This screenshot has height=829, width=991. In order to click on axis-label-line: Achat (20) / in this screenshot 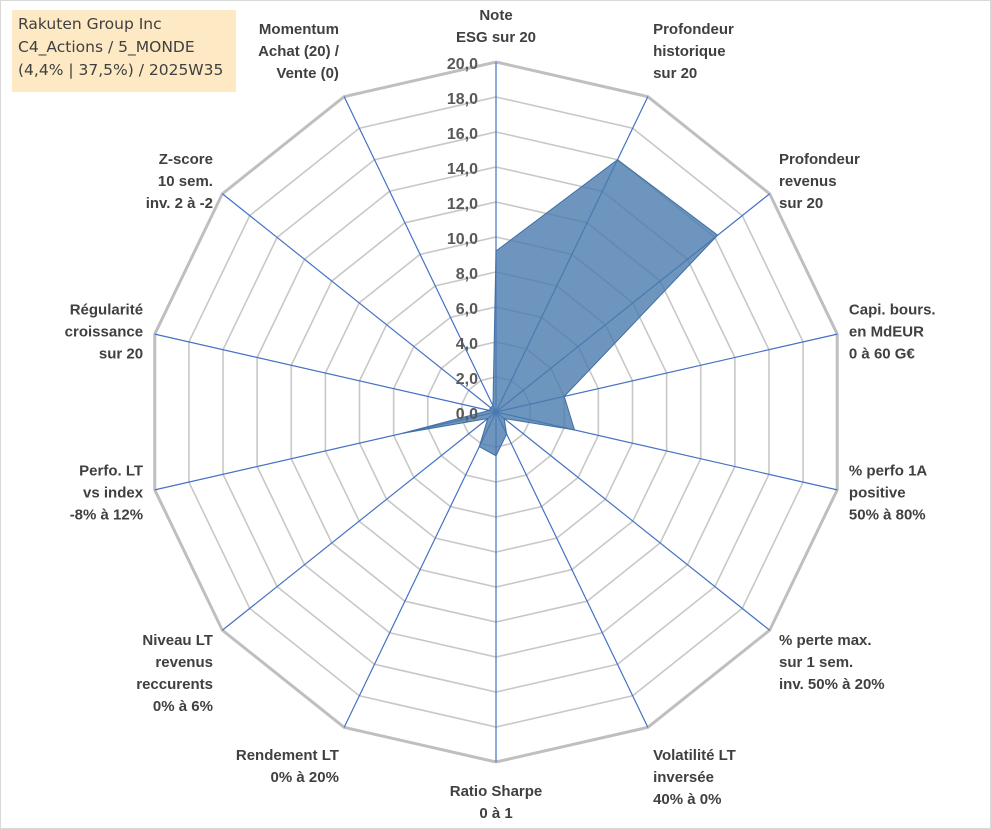, I will do `click(299, 51)`.